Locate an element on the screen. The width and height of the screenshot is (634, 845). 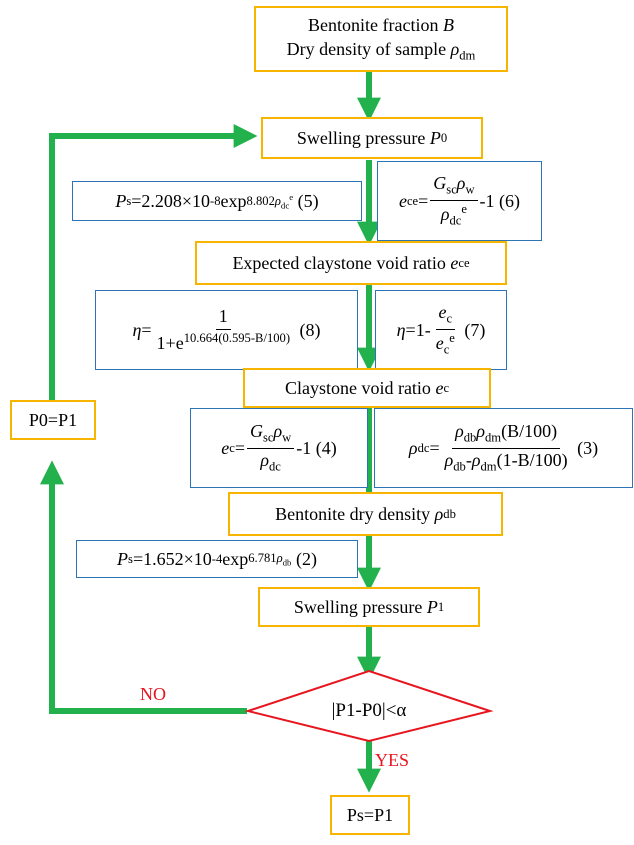
p1-label: Swelling pressure is located at coordinates (358, 606).